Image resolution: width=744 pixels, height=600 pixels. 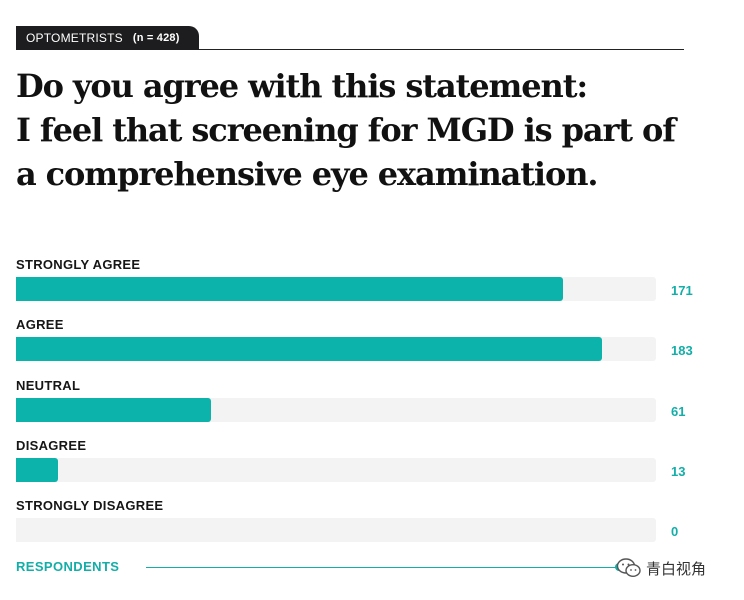 I want to click on category-label-strongly-agree: STRONGLY AGREE, so click(x=78, y=264).